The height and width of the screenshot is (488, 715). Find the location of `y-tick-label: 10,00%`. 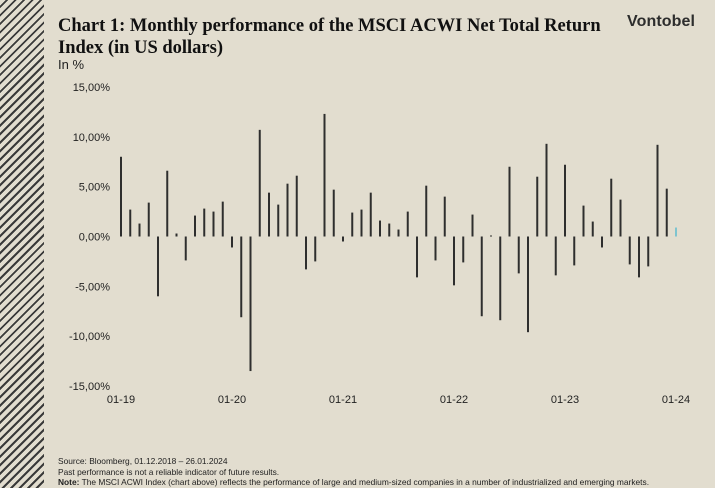

y-tick-label: 10,00% is located at coordinates (92, 138).